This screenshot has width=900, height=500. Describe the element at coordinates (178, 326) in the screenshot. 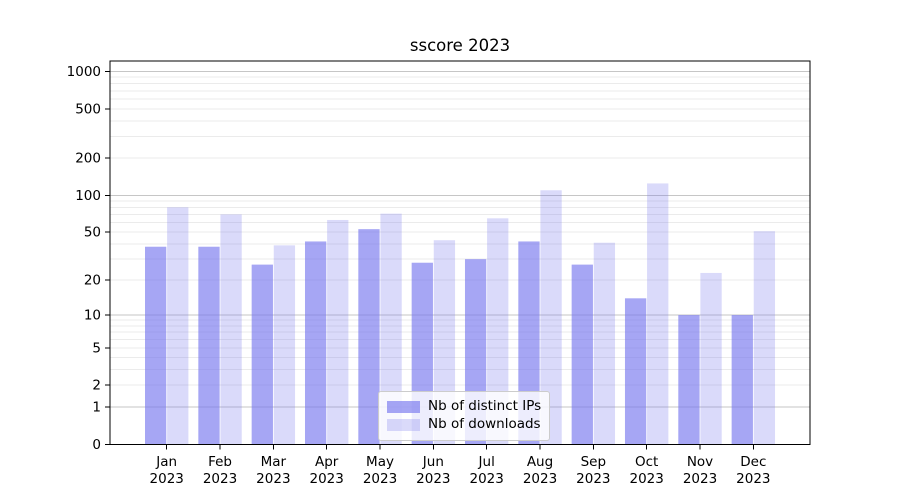

I see `bar-nb-of-downloads-Jan` at that location.